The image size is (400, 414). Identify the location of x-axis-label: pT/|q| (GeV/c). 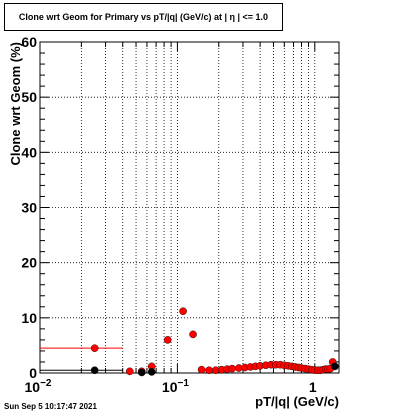
(297, 401).